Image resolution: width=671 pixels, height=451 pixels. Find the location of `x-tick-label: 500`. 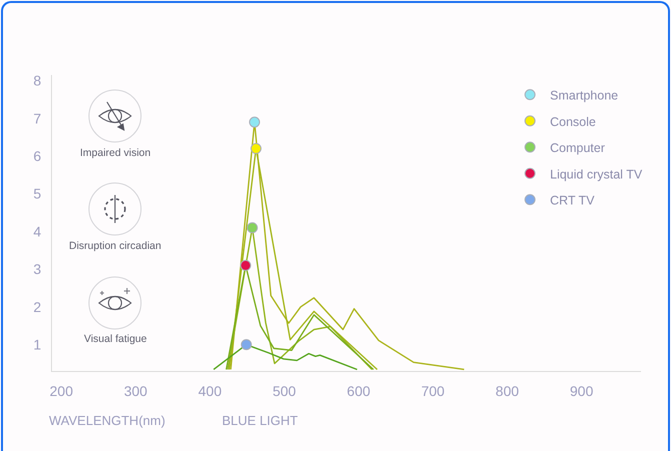

x-tick-label: 500 is located at coordinates (284, 390).